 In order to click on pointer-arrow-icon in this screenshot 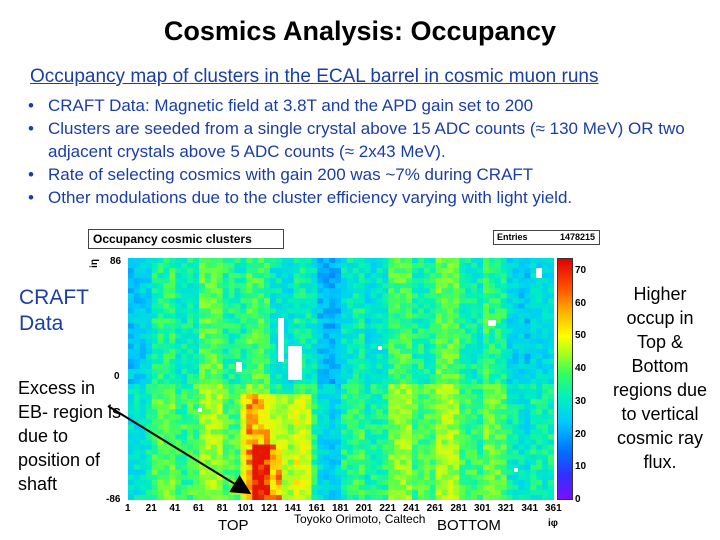, I will do `click(179, 450)`.